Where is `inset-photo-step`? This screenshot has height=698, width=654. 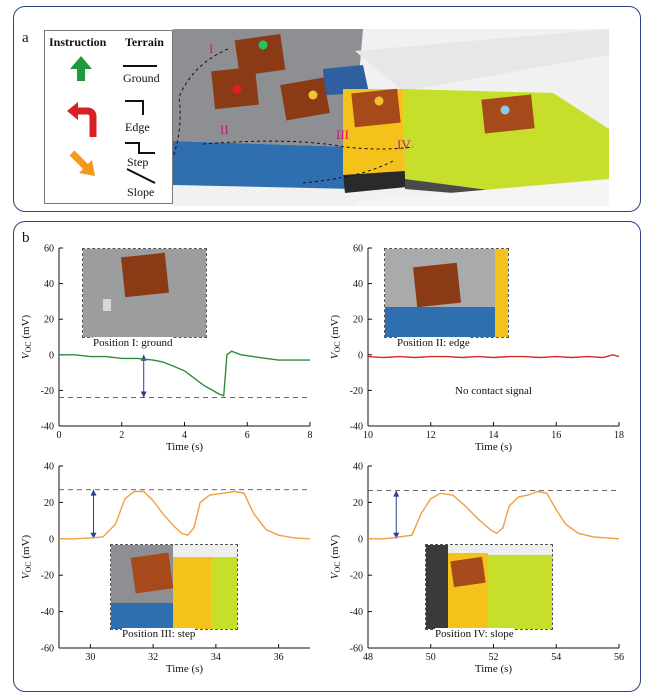
inset-photo-step is located at coordinates (174, 587).